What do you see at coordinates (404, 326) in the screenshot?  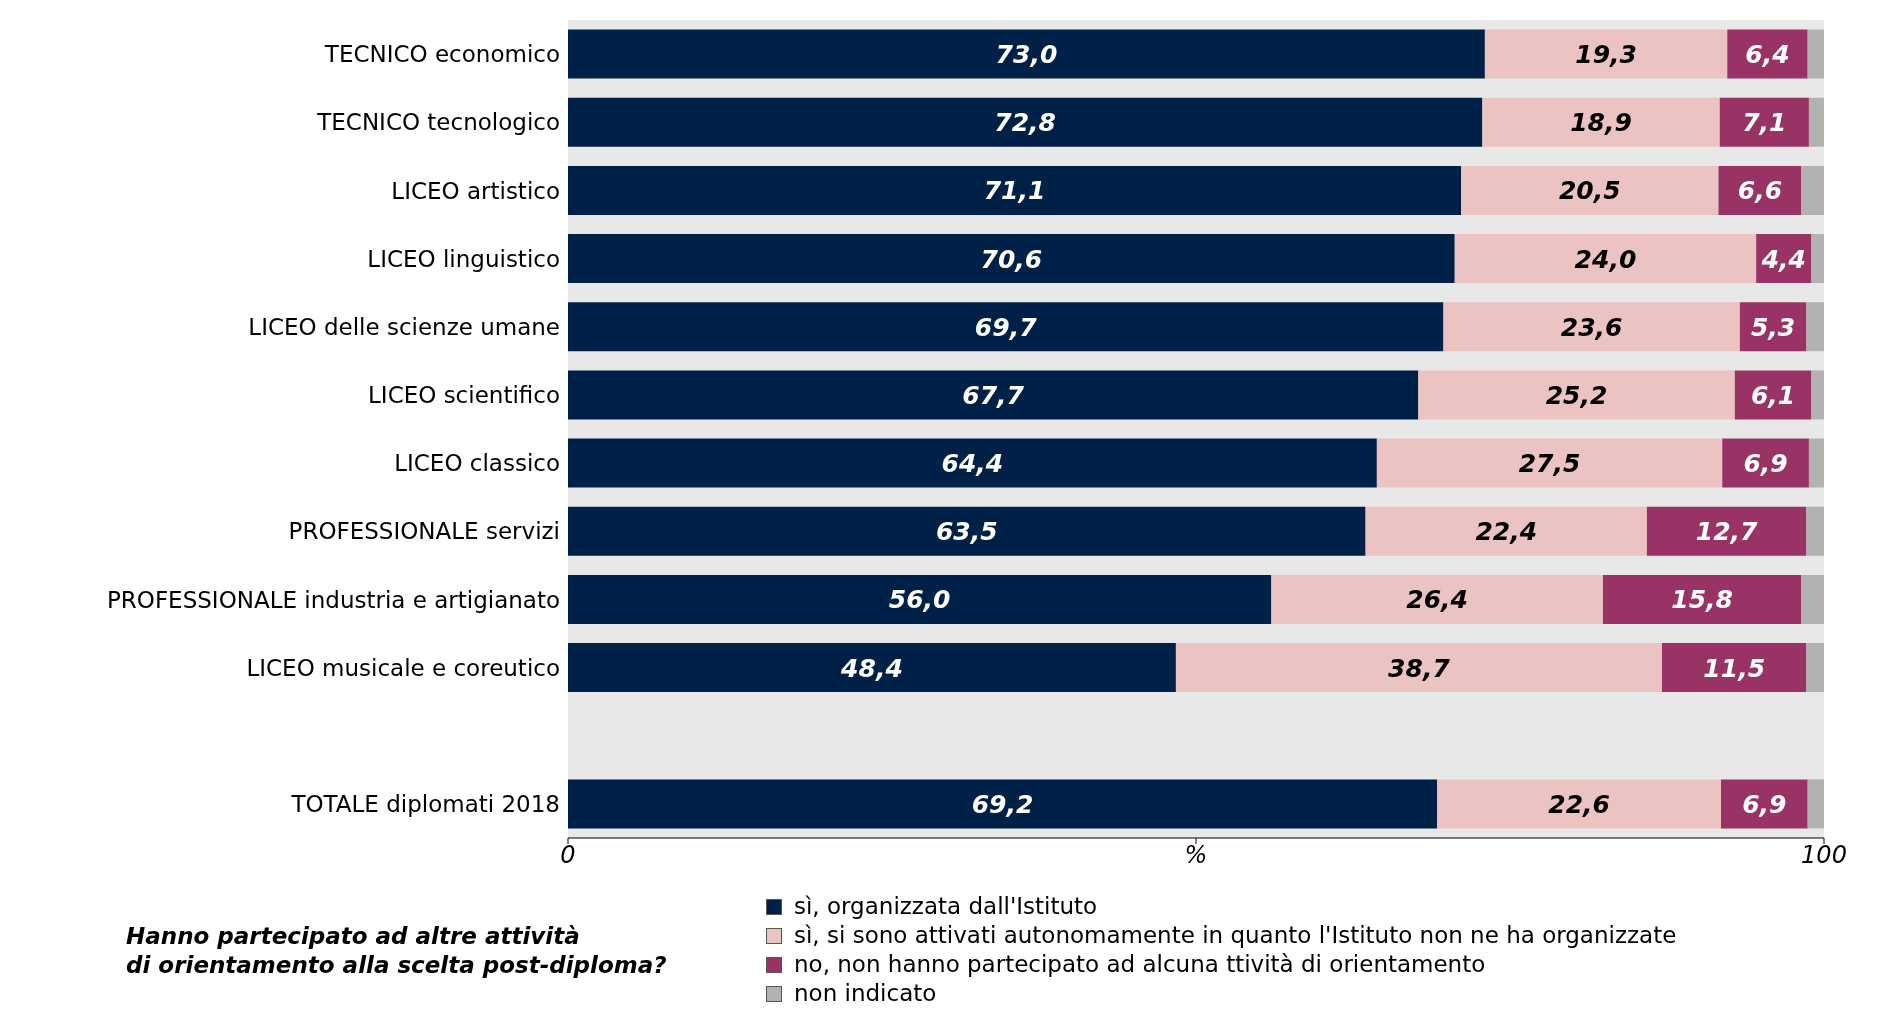 I see `y-tick-label: LICEO delle scienze umane` at bounding box center [404, 326].